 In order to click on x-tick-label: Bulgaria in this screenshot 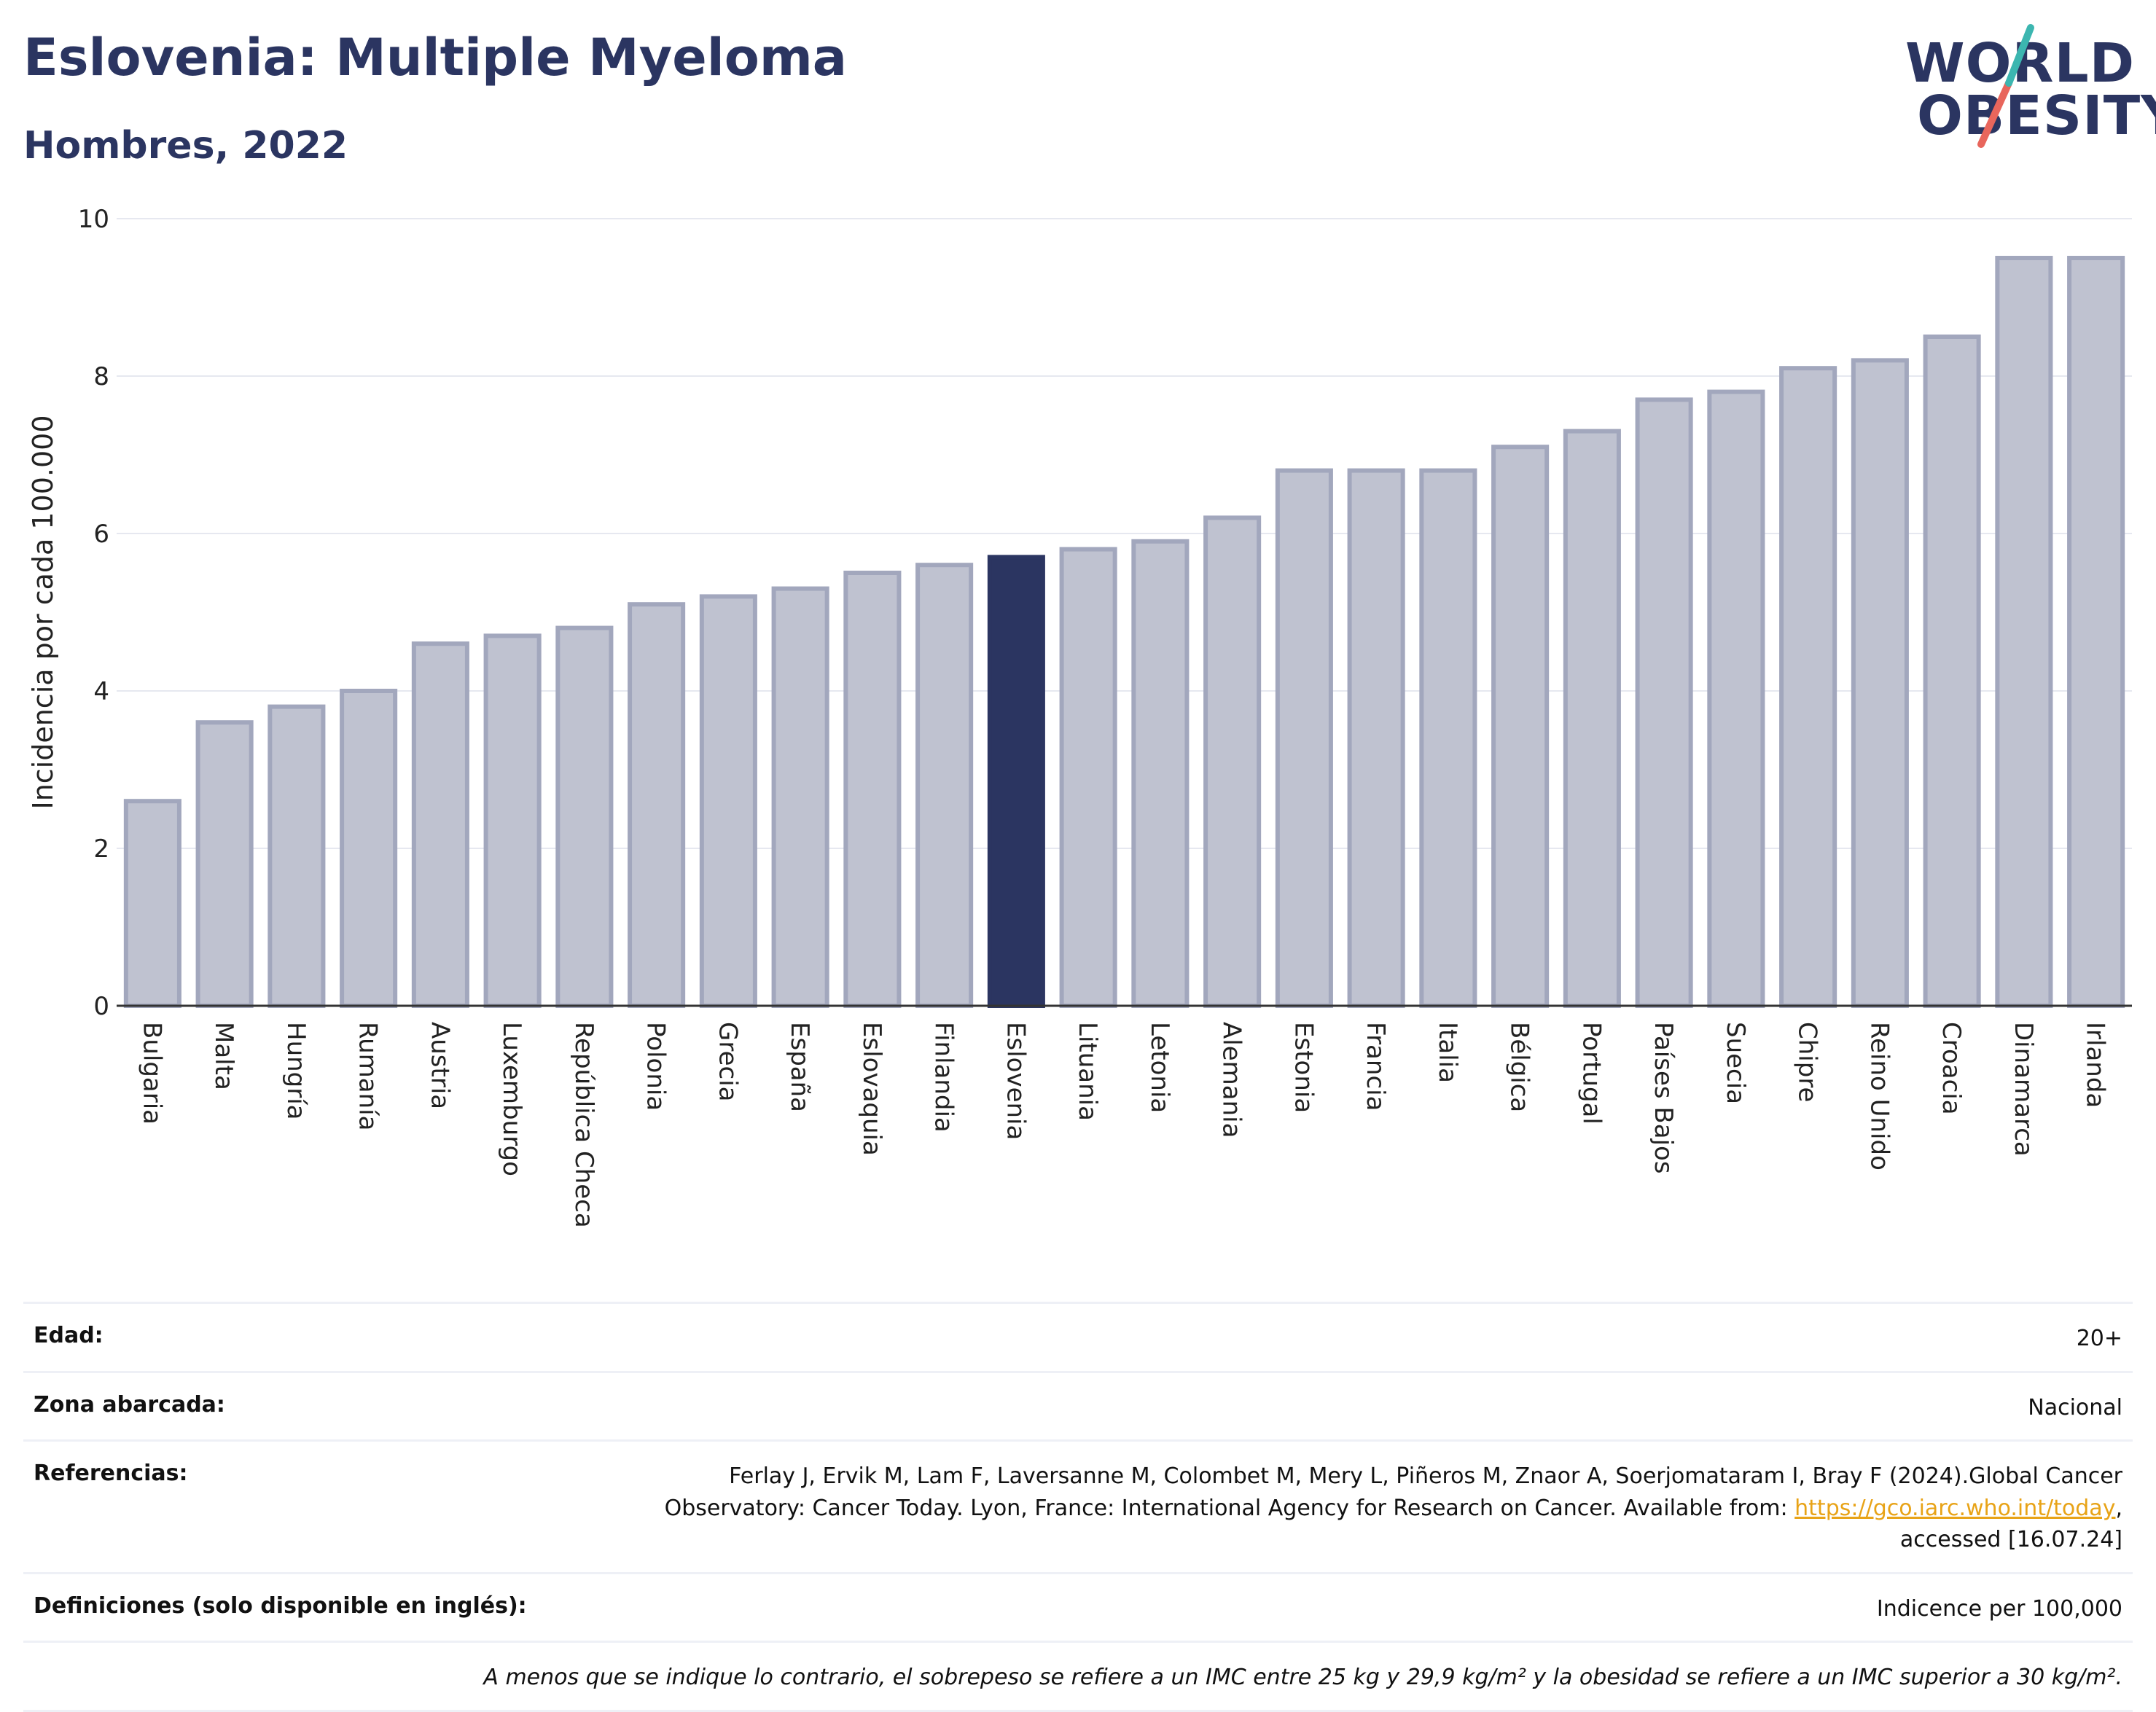, I will do `click(152, 1073)`.